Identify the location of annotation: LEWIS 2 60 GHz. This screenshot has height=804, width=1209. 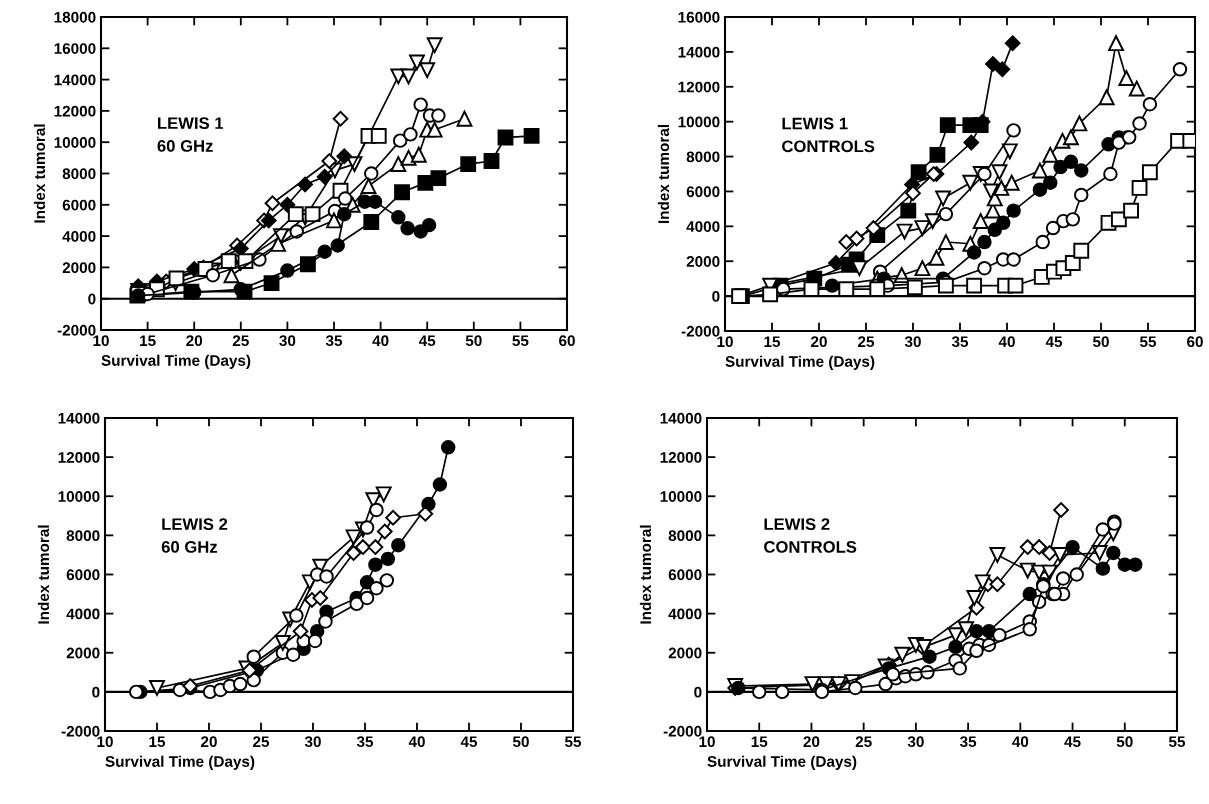
(194, 535).